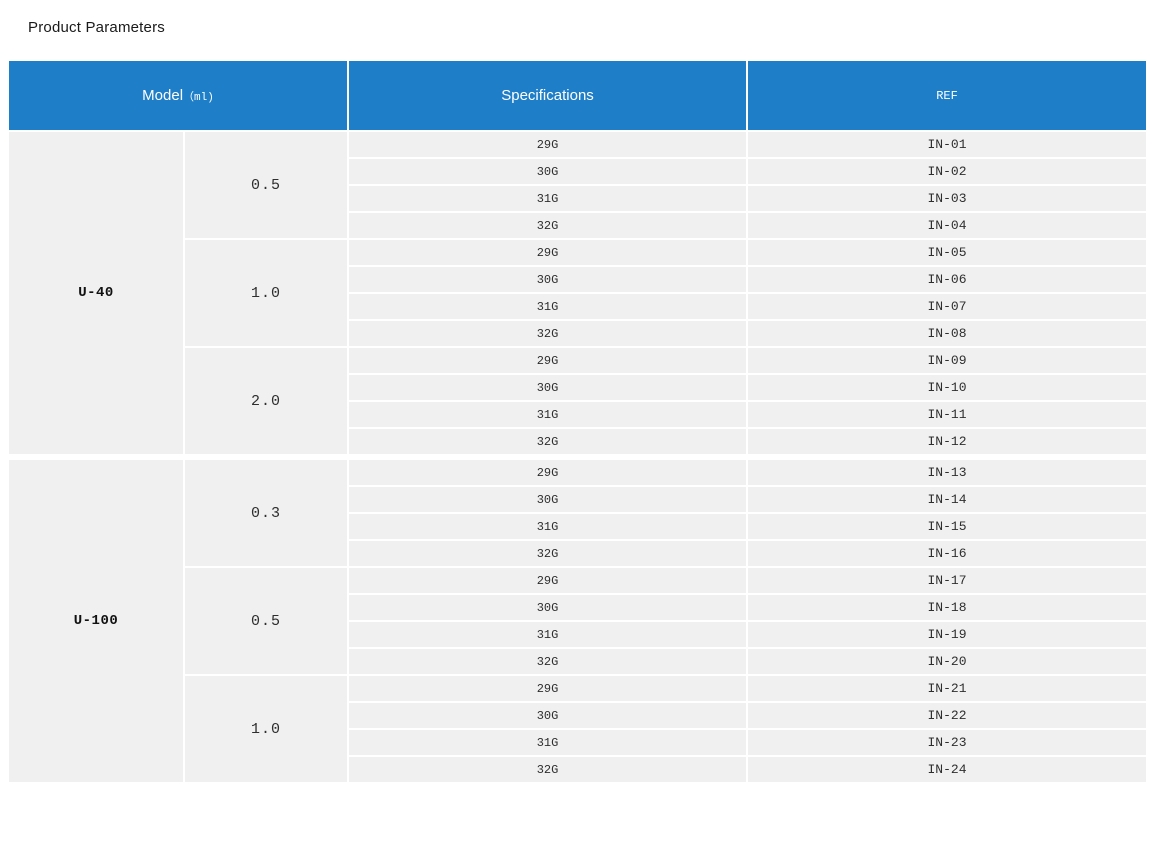  Describe the element at coordinates (947, 442) in the screenshot. I see `ref-cell: IN-12` at that location.